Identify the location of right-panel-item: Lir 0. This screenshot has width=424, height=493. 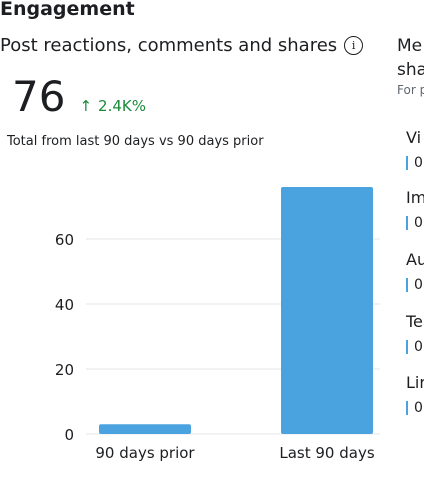
(415, 394).